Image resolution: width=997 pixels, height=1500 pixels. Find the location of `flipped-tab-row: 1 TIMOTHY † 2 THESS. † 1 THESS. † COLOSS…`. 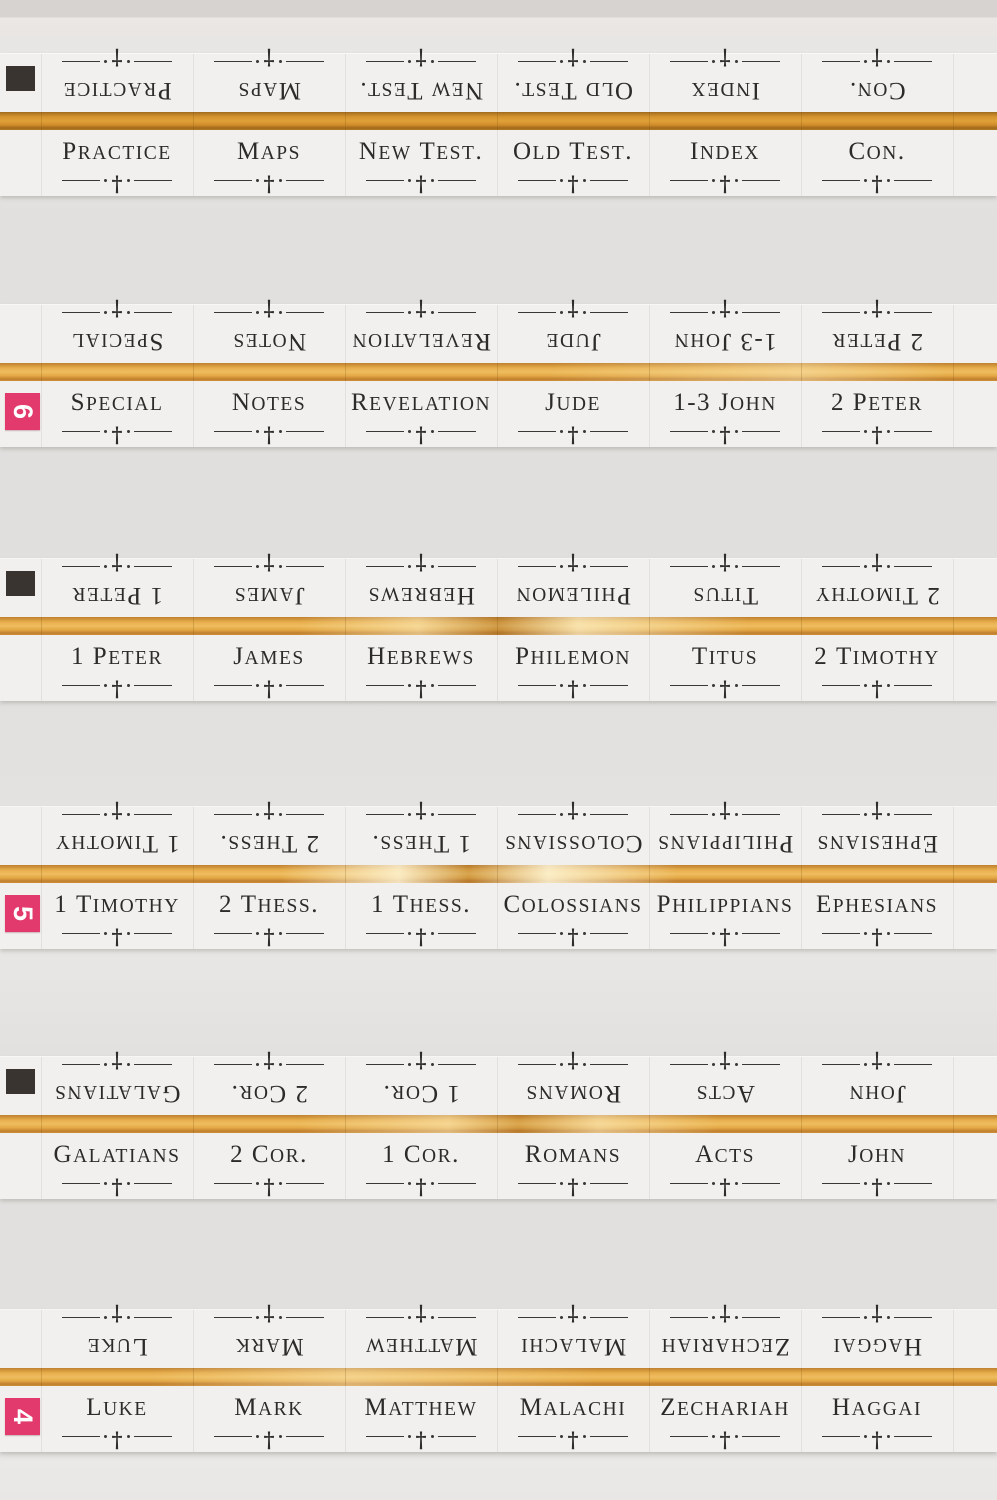

flipped-tab-row: 1 TIMOTHY † 2 THESS. † 1 THESS. † COLOSS… is located at coordinates (498, 832).